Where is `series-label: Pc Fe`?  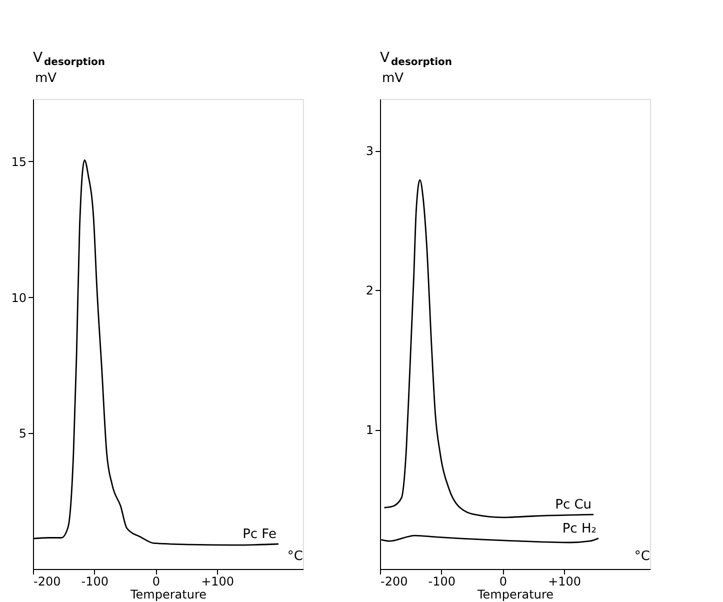 series-label: Pc Fe is located at coordinates (259, 534).